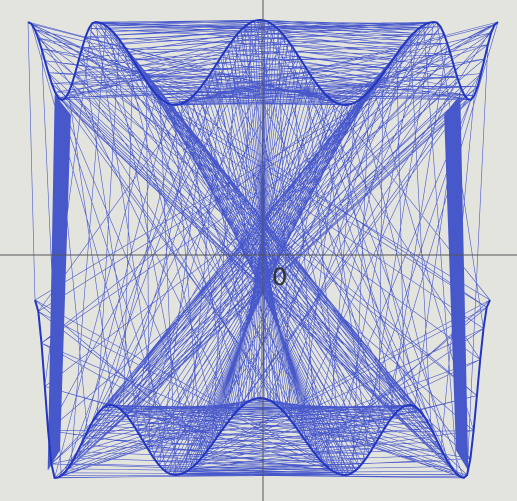 This screenshot has height=501, width=517. I want to click on origin-label: 0, so click(279, 277).